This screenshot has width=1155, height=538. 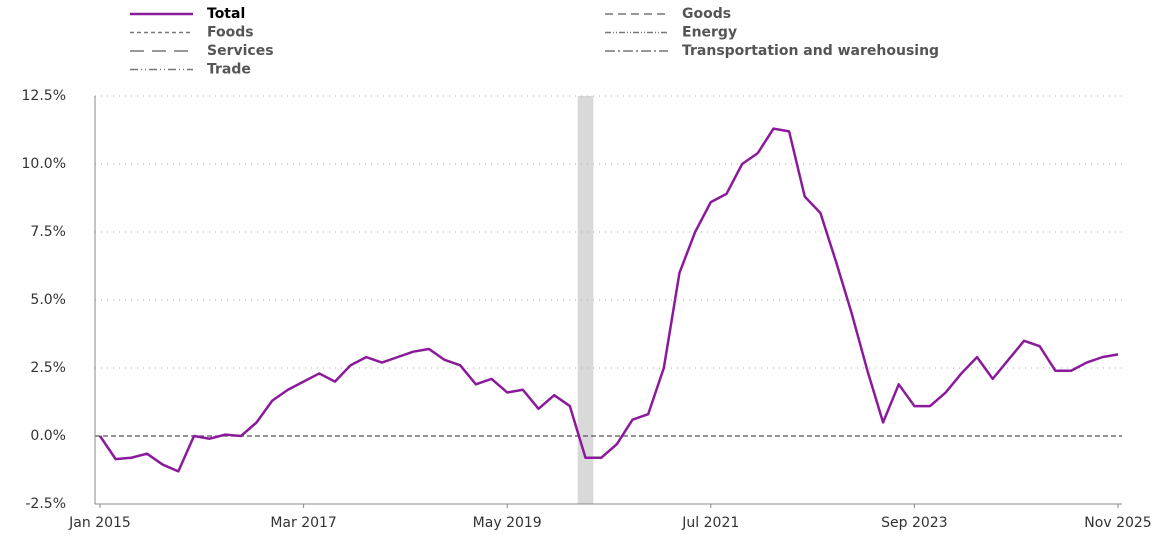 I want to click on legend-label: Goods, so click(x=706, y=14).